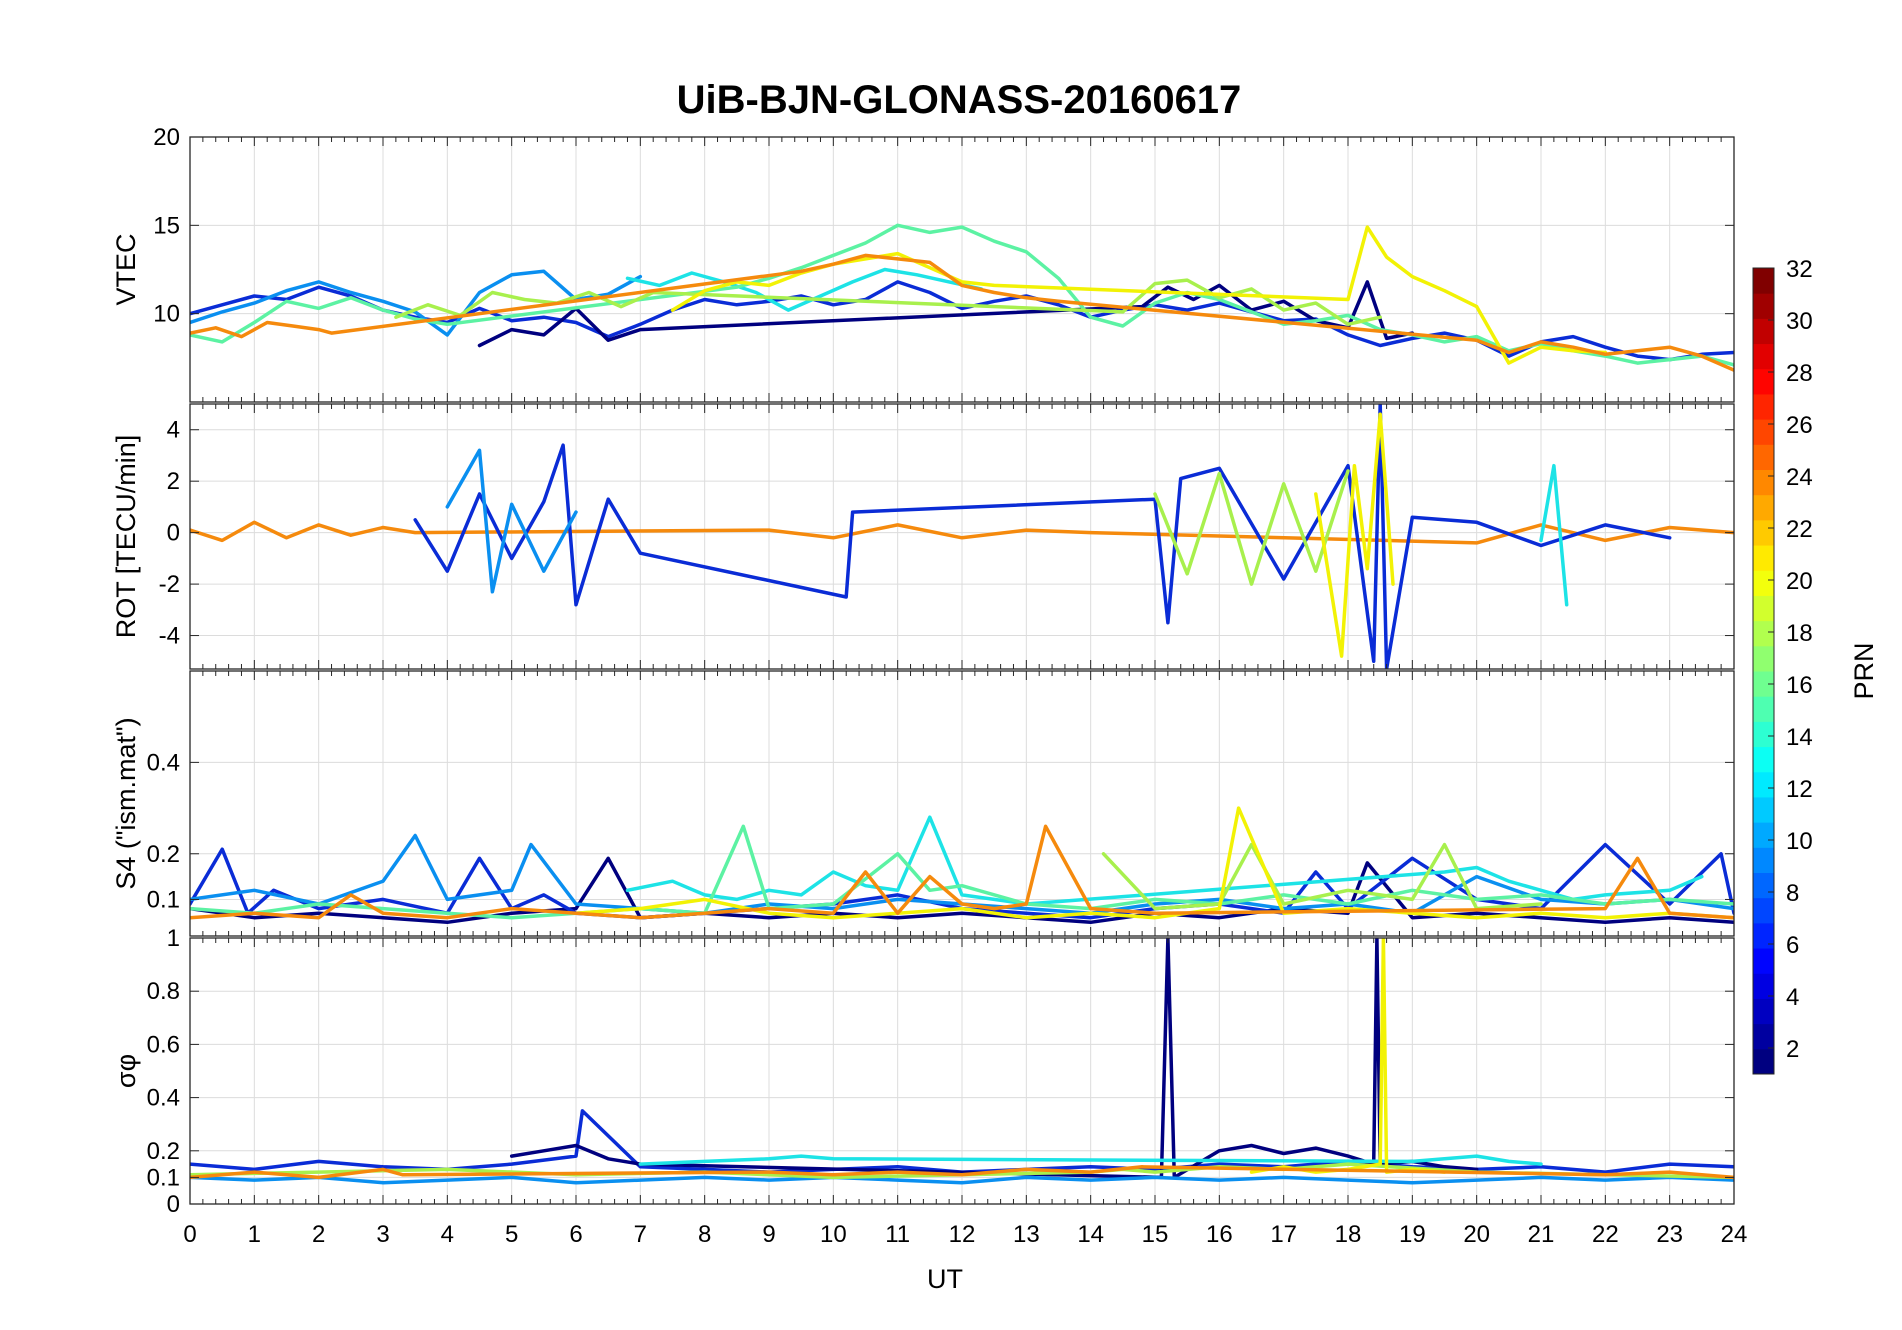 The image size is (1902, 1330). What do you see at coordinates (640, 1234) in the screenshot?
I see `x-tick-label: 7` at bounding box center [640, 1234].